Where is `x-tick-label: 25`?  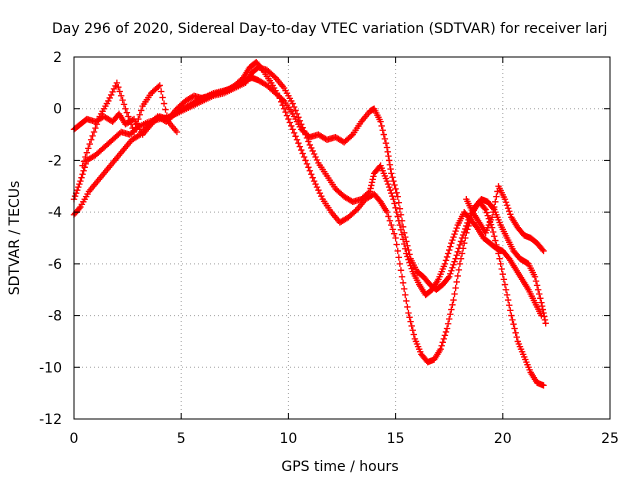 x-tick-label: 25 is located at coordinates (610, 439).